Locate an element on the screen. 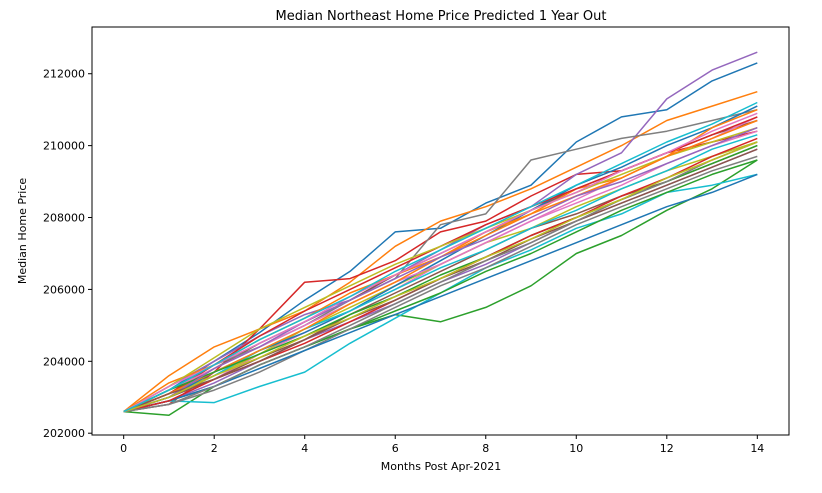 This screenshot has width=822, height=493. x-tick-label: 14 is located at coordinates (757, 448).